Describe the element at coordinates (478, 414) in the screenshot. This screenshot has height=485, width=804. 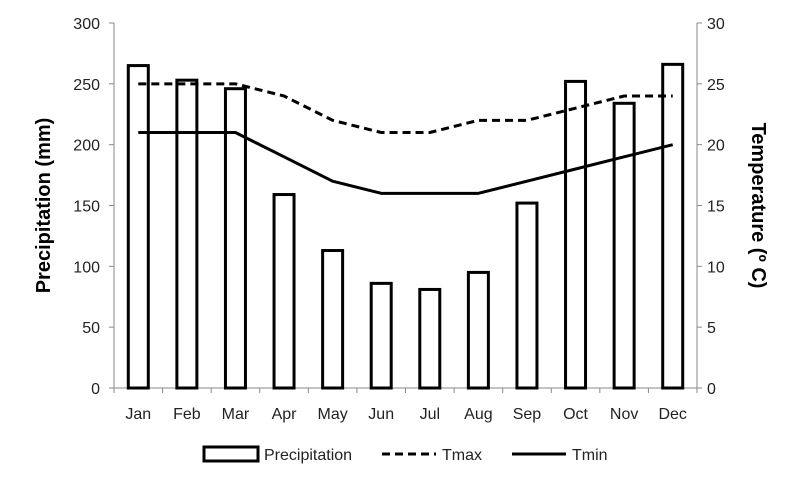
I see `x-tick-label: Aug` at that location.